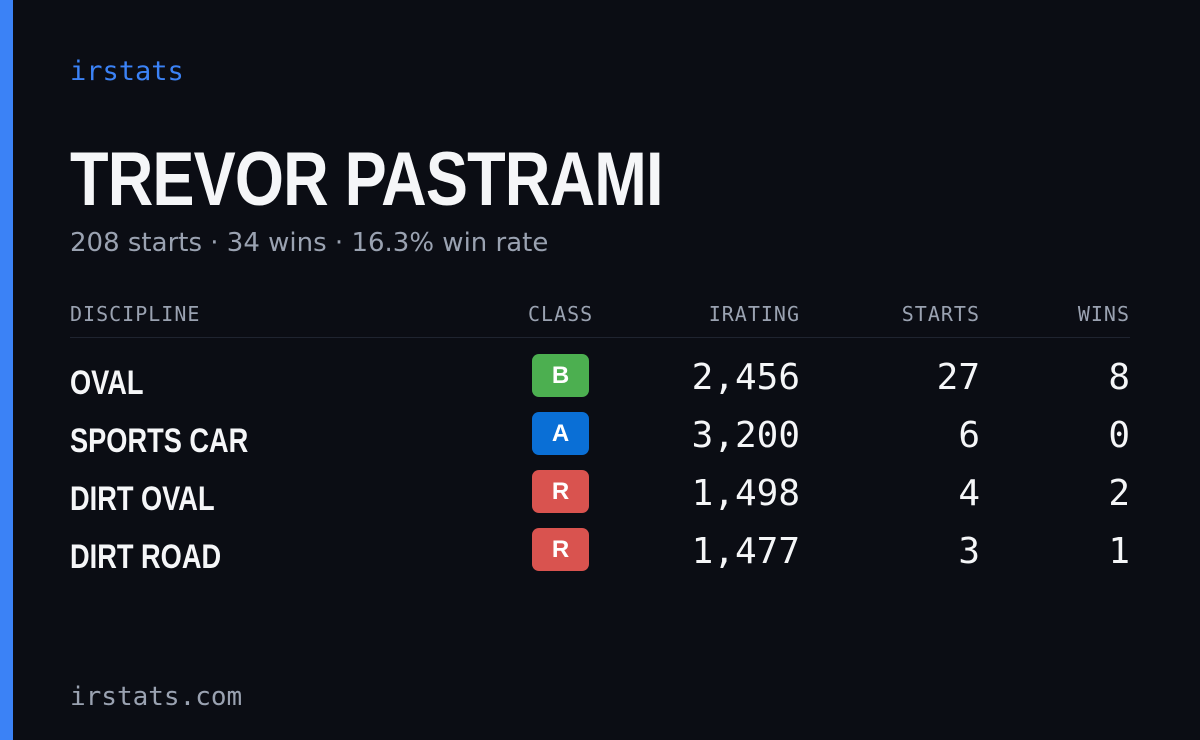 This screenshot has height=740, width=1200. What do you see at coordinates (600, 337) in the screenshot?
I see `header-divider` at bounding box center [600, 337].